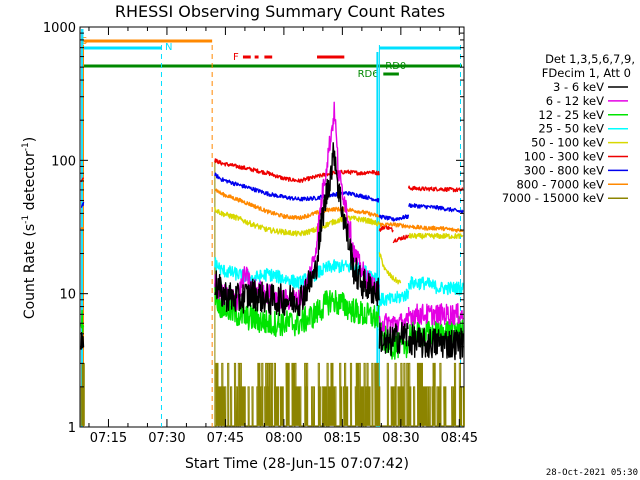  Describe the element at coordinates (567, 143) in the screenshot. I see `legend-label-s5: 50 - 100 keV` at that location.